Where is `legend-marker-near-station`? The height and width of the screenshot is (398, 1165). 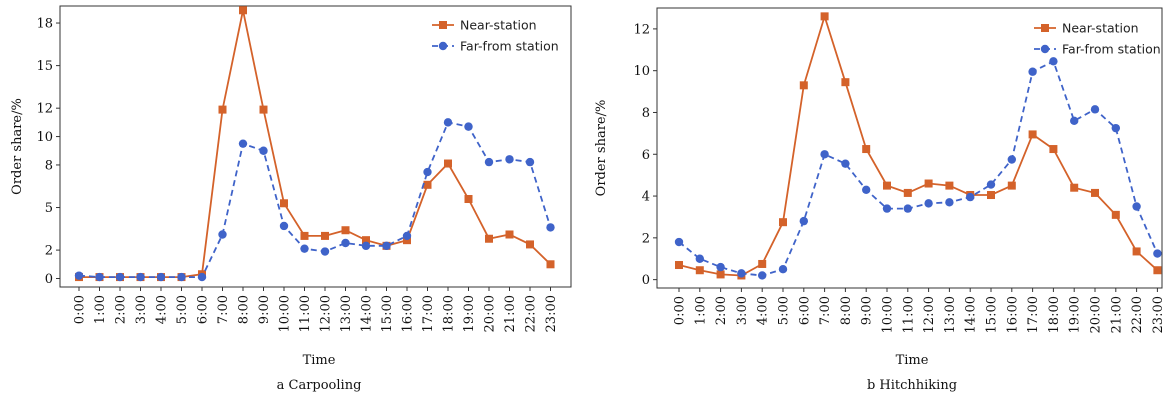 legend-marker-near-station is located at coordinates (1045, 28).